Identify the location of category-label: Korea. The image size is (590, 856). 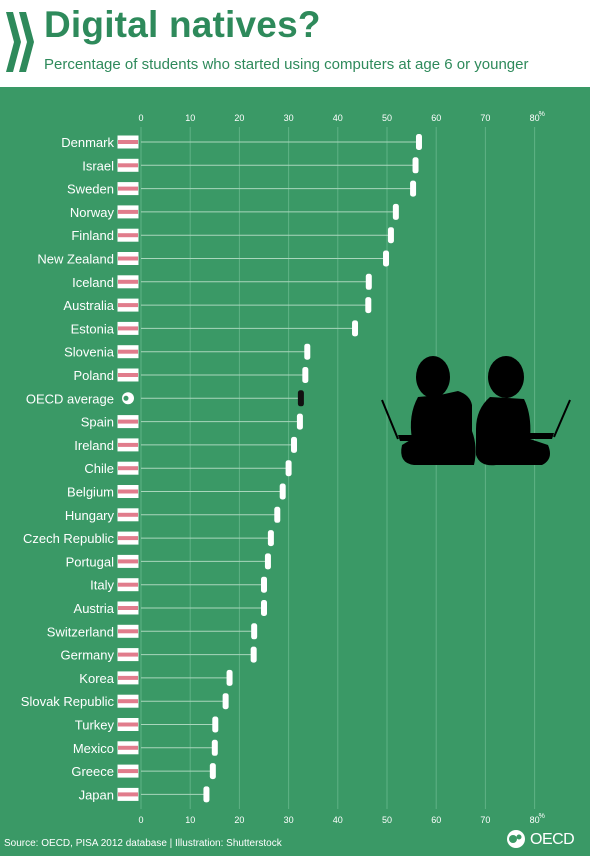
(96, 678).